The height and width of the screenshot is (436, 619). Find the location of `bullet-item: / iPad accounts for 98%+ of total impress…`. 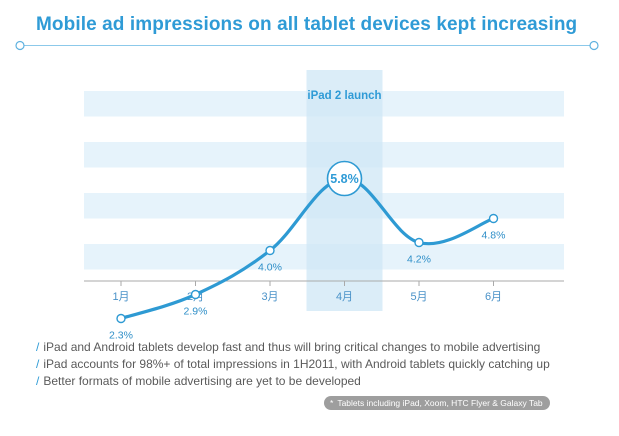

bullet-item: / iPad accounts for 98%+ of total impress… is located at coordinates (293, 364).